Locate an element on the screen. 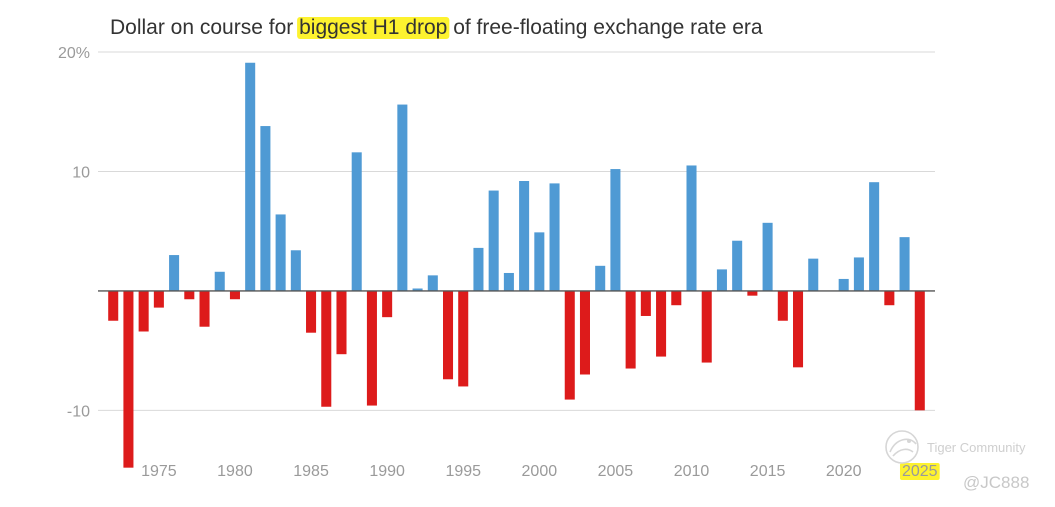 The image size is (1055, 507). bar-2008 is located at coordinates (661, 323).